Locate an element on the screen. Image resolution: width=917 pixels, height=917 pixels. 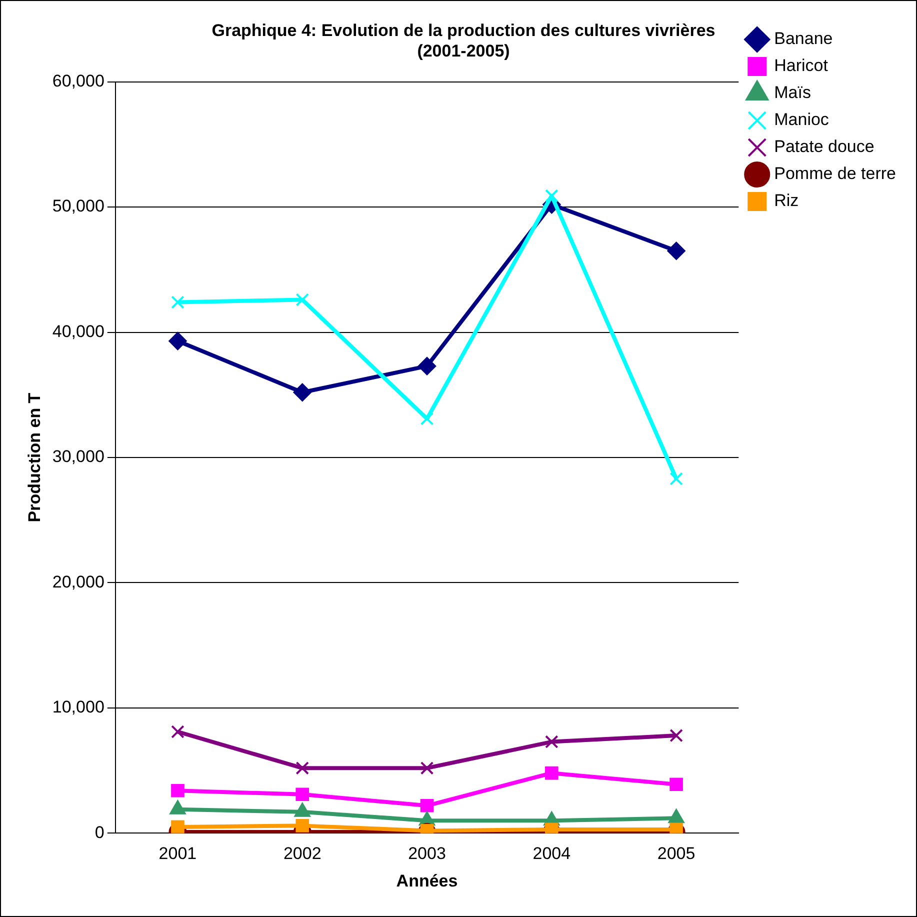
x-tick-label: 2003 is located at coordinates (427, 854).